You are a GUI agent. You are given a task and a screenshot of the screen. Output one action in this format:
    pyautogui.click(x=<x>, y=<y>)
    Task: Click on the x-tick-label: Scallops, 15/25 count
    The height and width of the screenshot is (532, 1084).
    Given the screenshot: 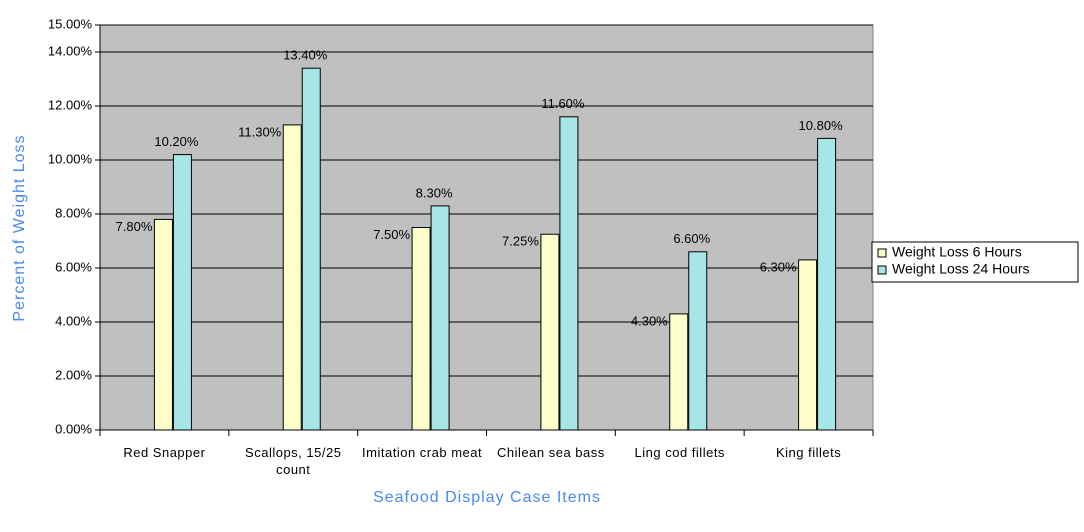 What is the action you would take?
    pyautogui.click(x=293, y=461)
    